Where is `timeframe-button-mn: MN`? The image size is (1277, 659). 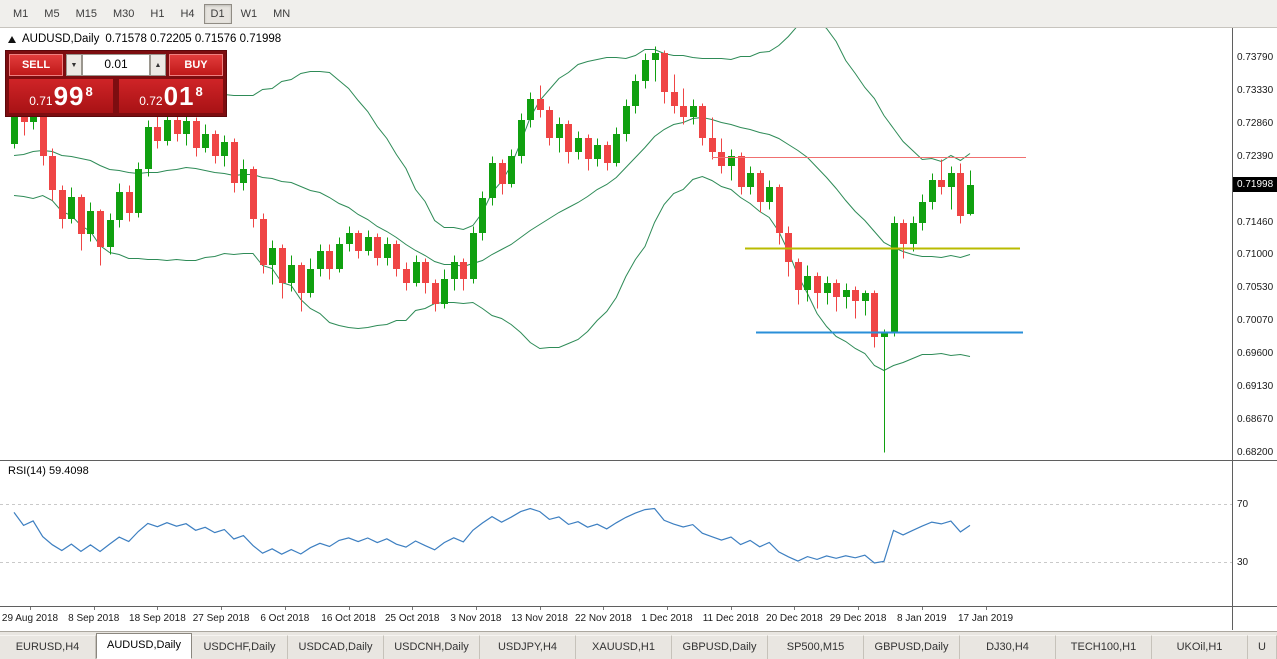 timeframe-button-mn: MN is located at coordinates (281, 14).